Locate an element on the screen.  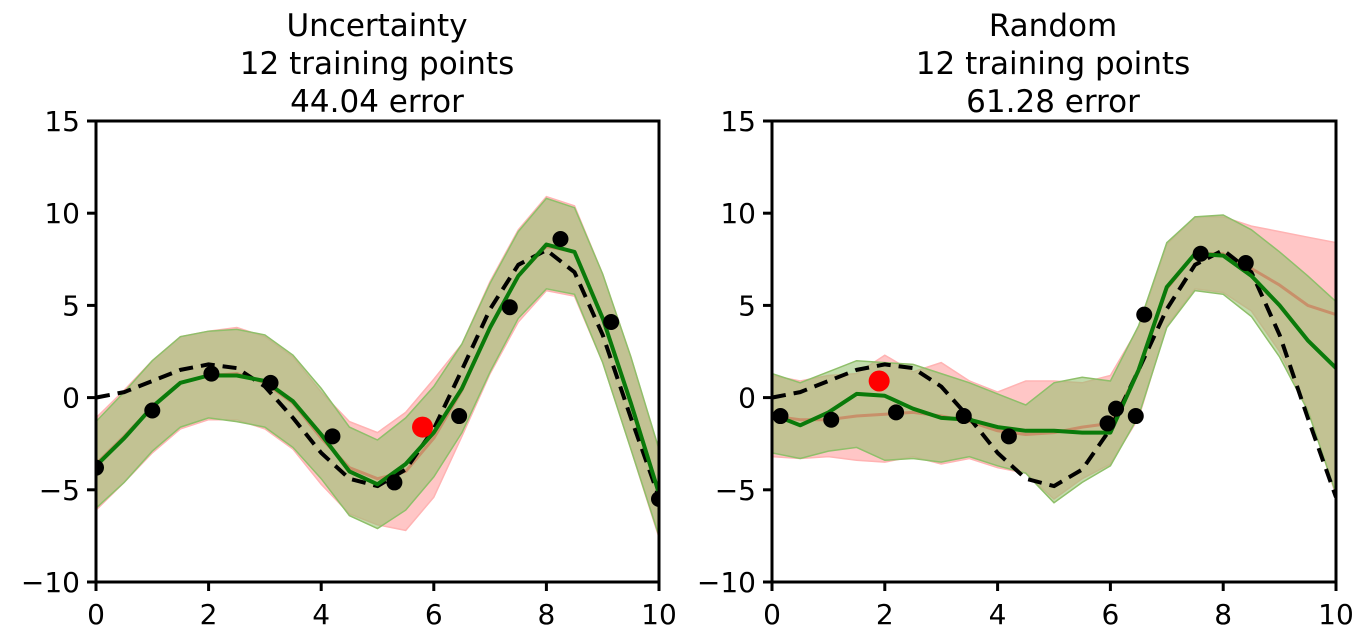
chart-title-line-1: Random is located at coordinates (1053, 26).